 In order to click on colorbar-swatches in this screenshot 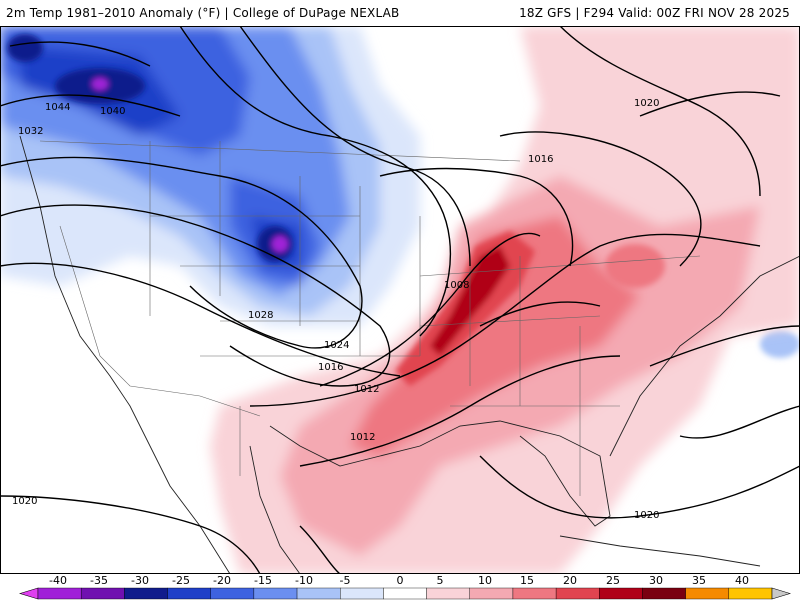, I will do `click(405, 593)`.